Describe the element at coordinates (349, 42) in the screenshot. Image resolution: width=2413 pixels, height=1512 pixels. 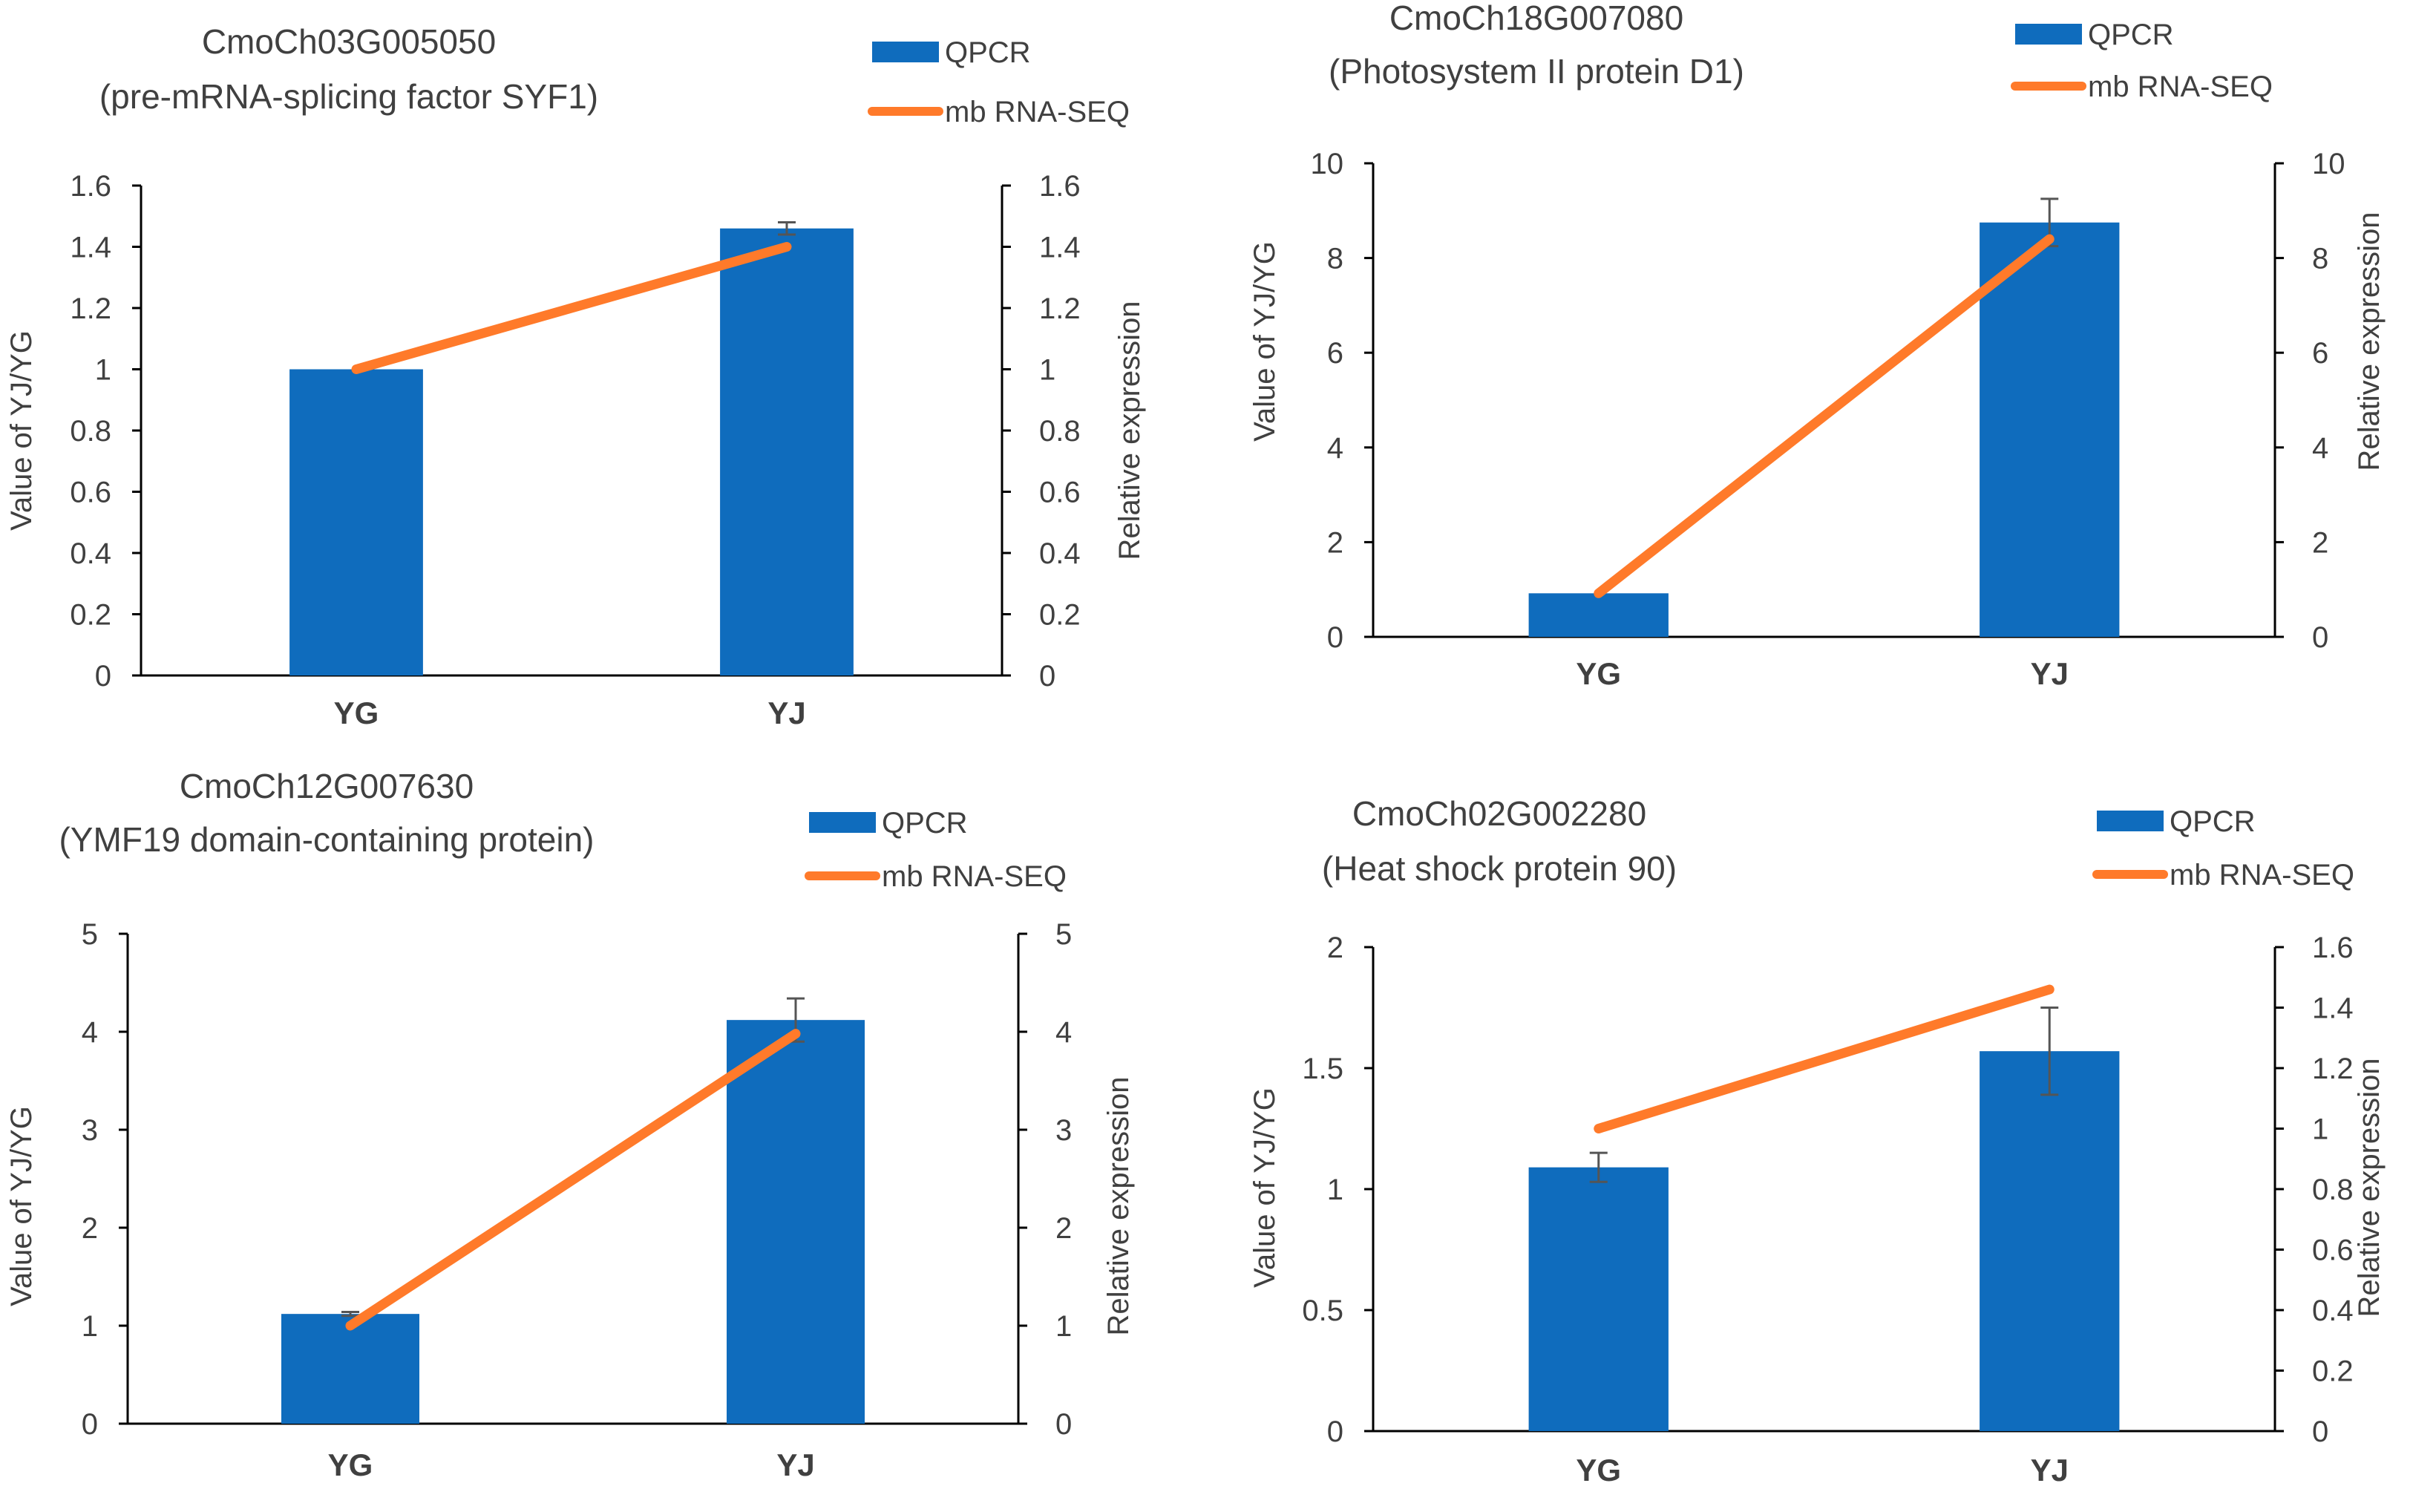
I see `chart-title: CmoCh03G005050` at that location.